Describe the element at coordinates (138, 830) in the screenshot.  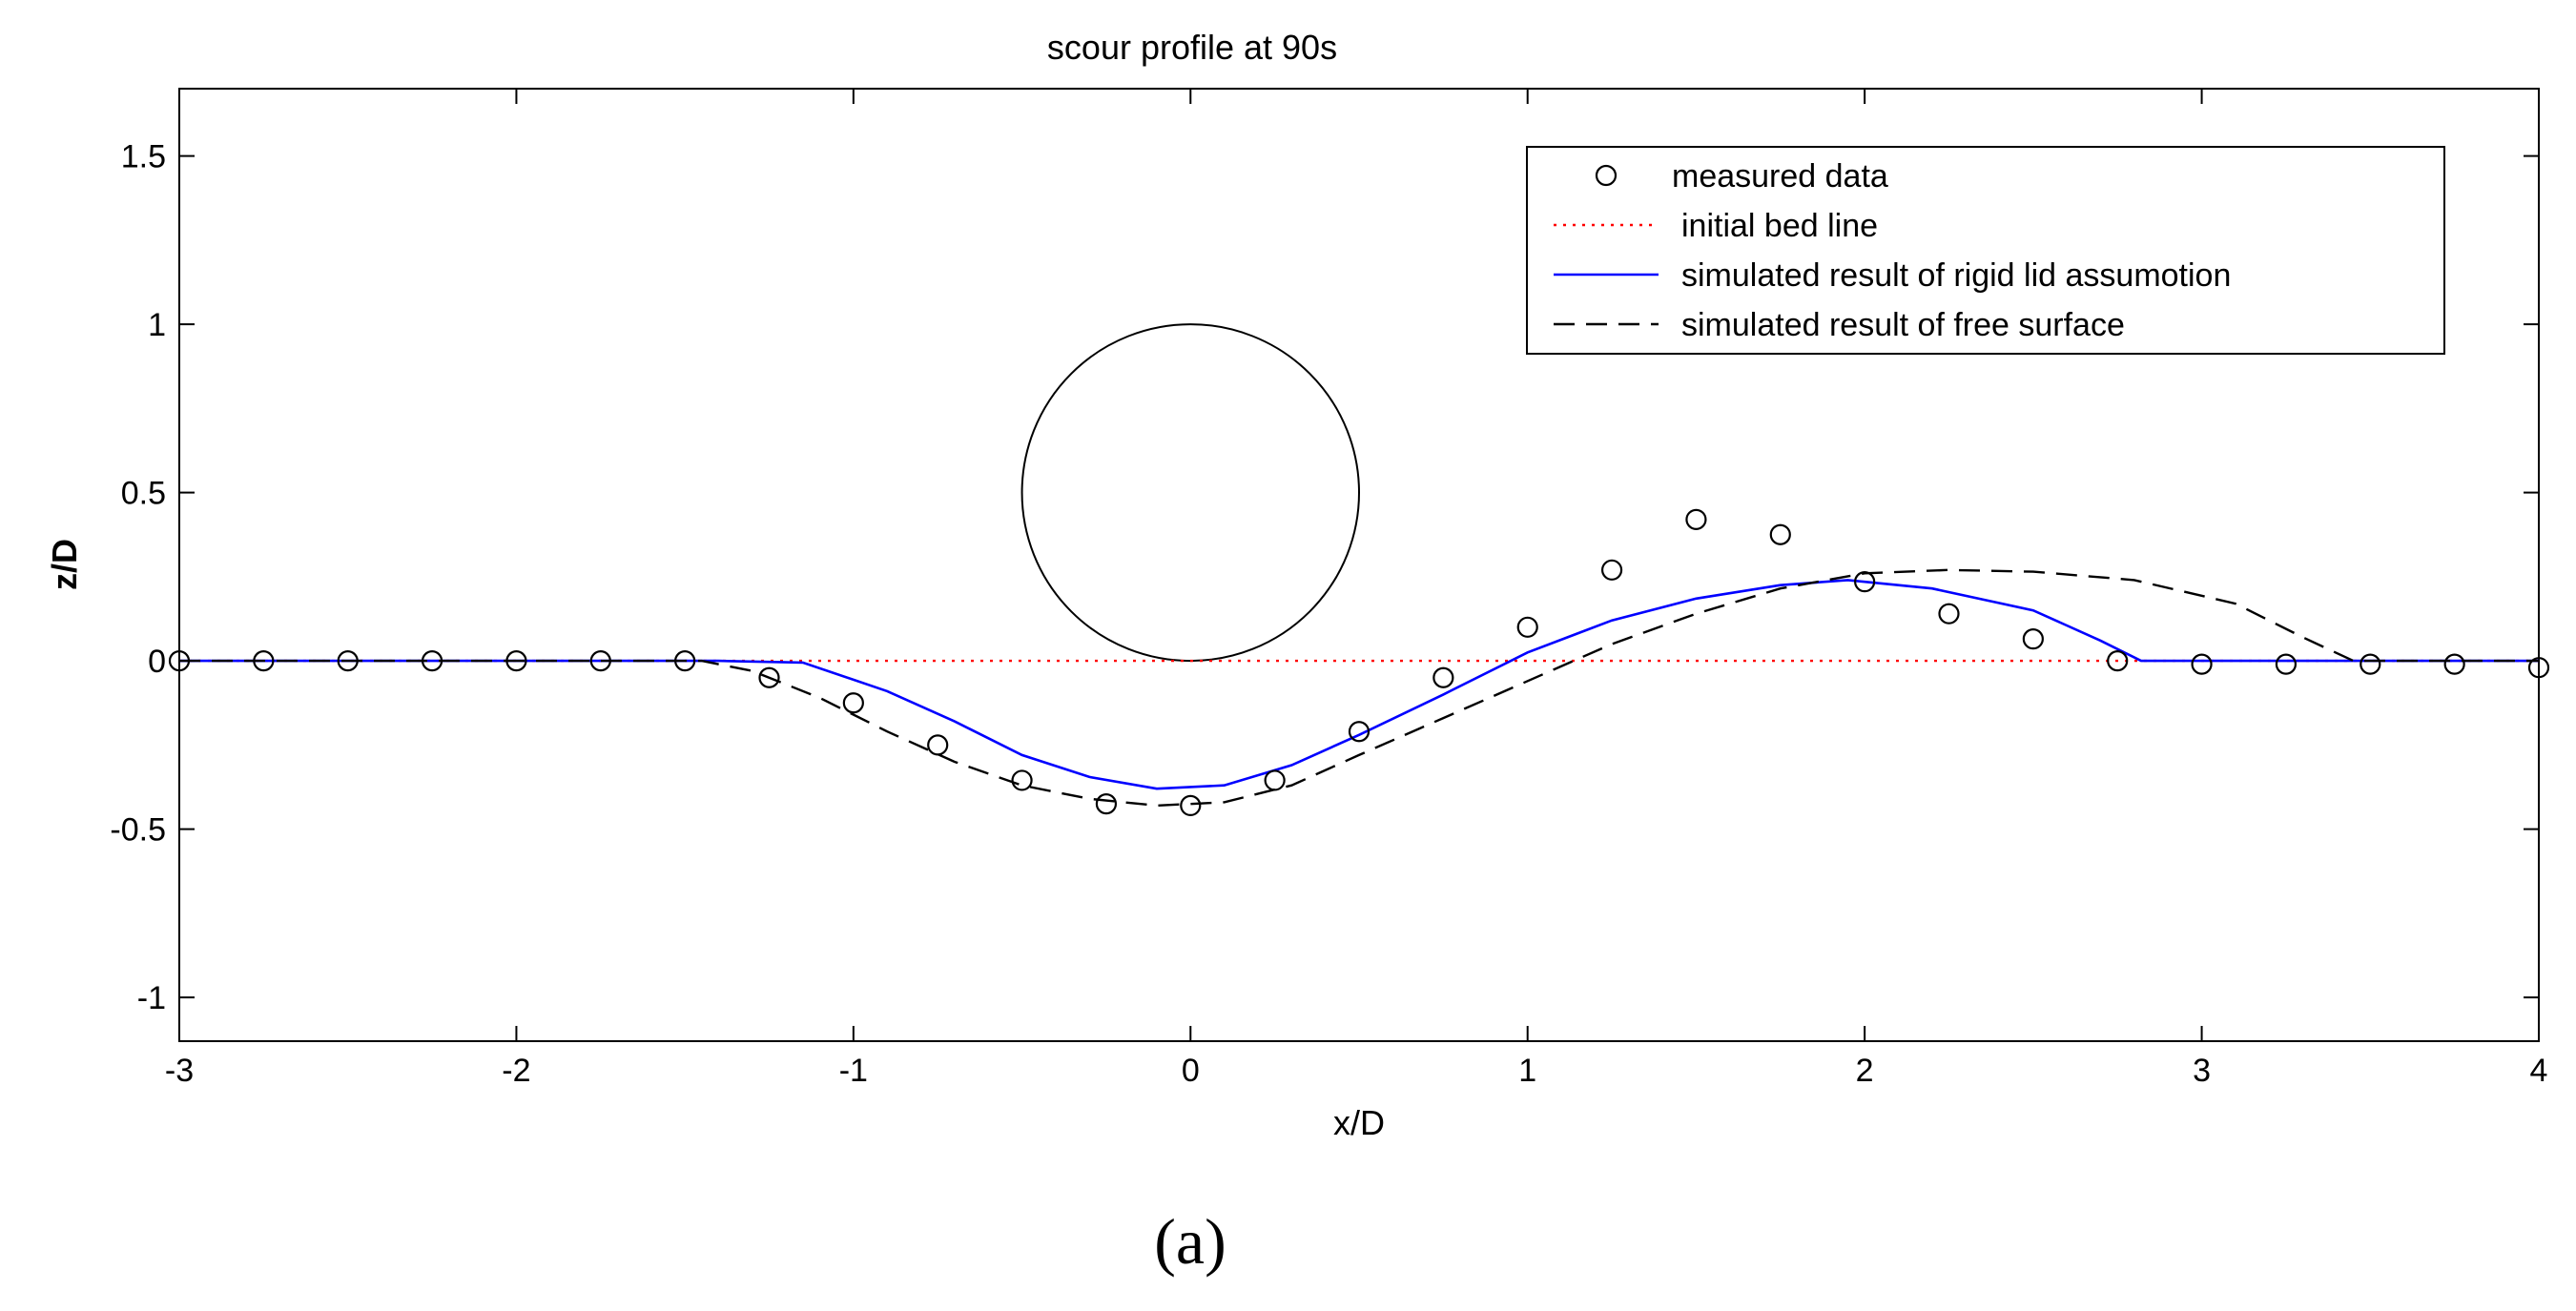
I see `y-tick-label: -0.5` at that location.